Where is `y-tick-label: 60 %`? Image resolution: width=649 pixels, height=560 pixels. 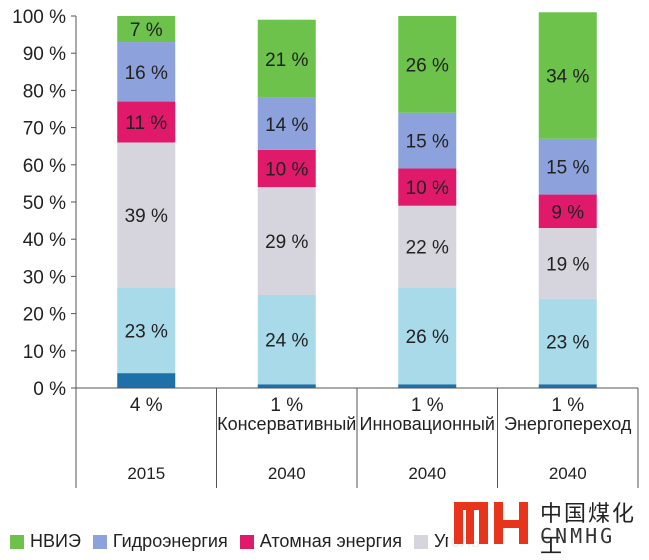 y-tick-label: 60 % is located at coordinates (44, 166).